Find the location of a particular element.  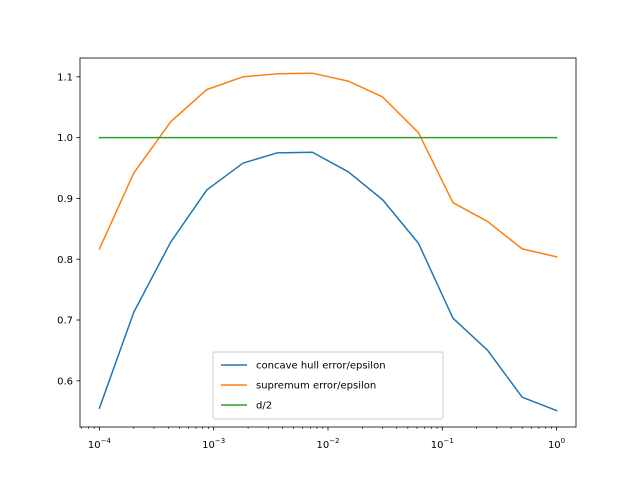

x-axis: 10⁻⁴ 10⁻³ 10⁻² 10⁻¹ 10⁰ is located at coordinates (323, 439).